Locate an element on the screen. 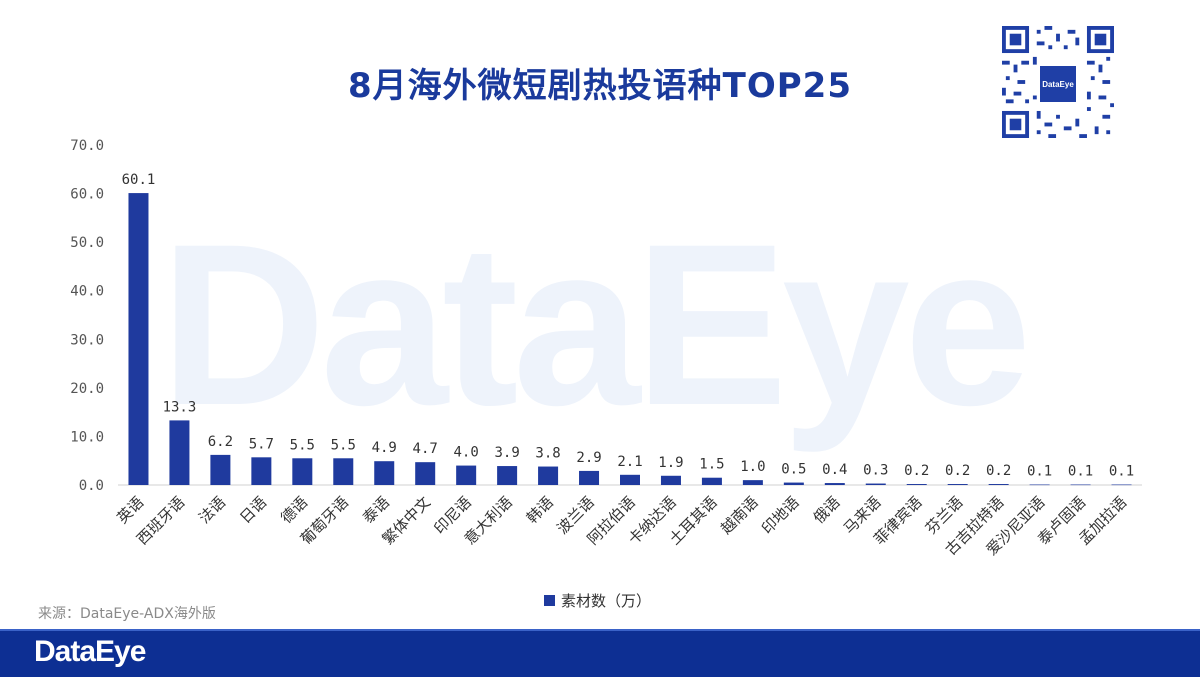 This screenshot has width=1200, height=677. data-label: 13.3 is located at coordinates (180, 407).